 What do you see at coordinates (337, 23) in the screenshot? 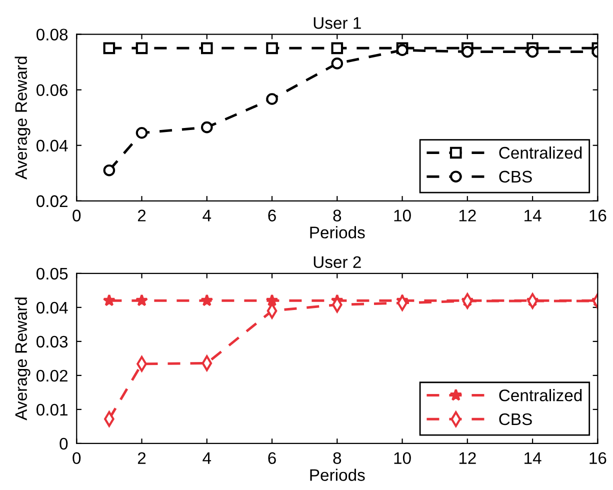
I see `chart-title: User 1` at bounding box center [337, 23].